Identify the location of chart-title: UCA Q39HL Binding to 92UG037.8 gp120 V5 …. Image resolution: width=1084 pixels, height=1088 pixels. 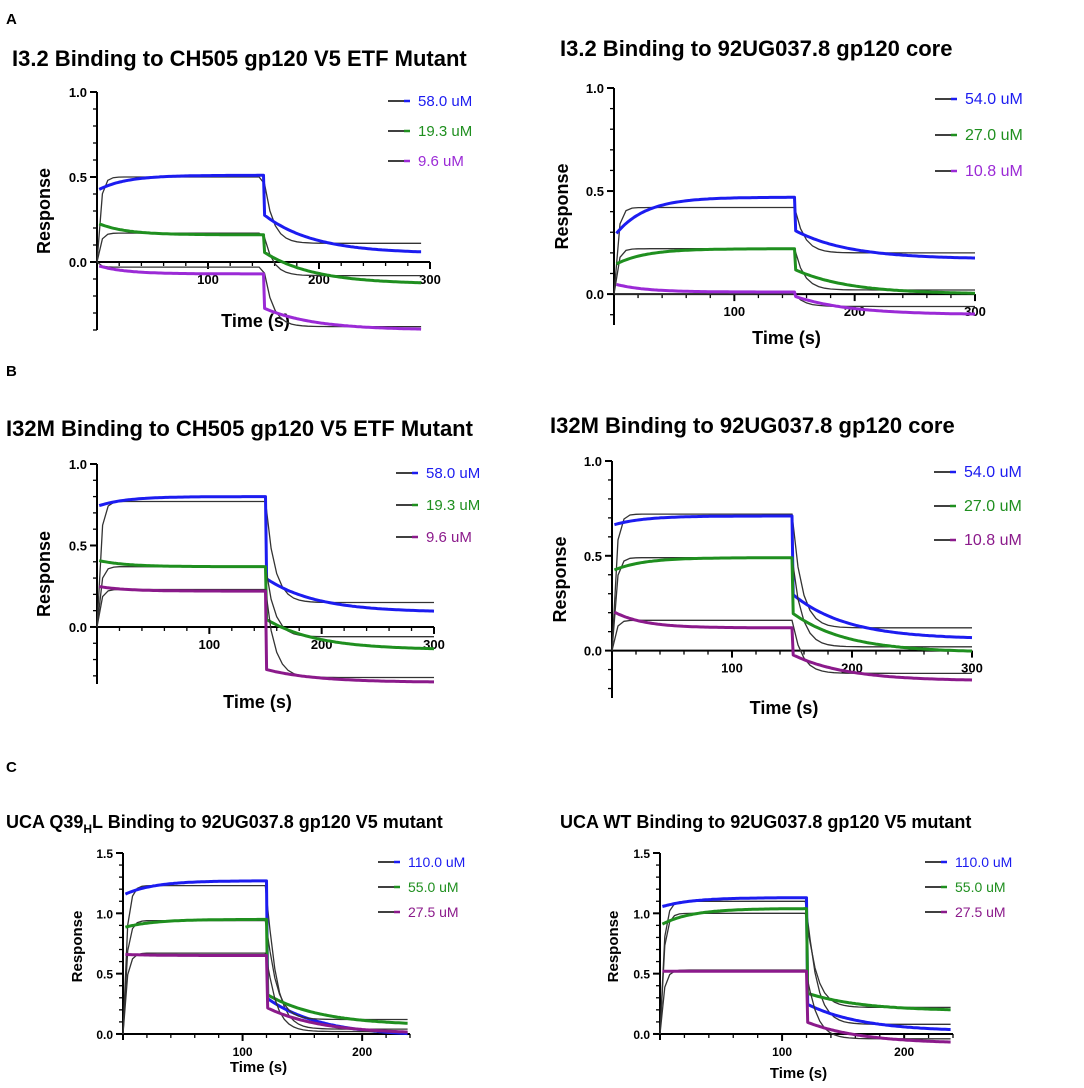
(224, 824).